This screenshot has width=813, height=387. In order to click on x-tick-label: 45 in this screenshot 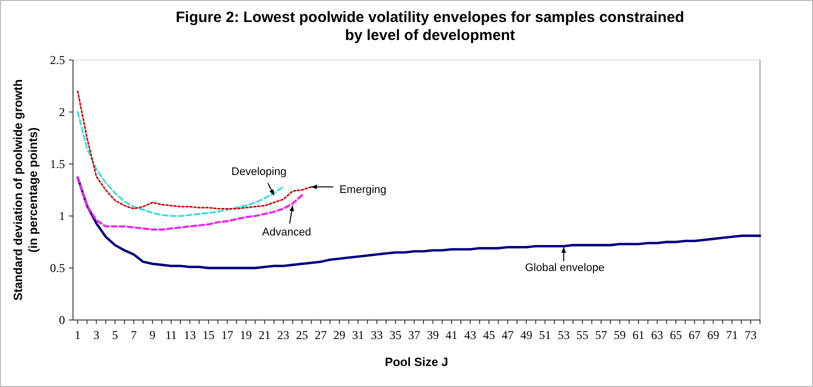, I will do `click(488, 335)`.